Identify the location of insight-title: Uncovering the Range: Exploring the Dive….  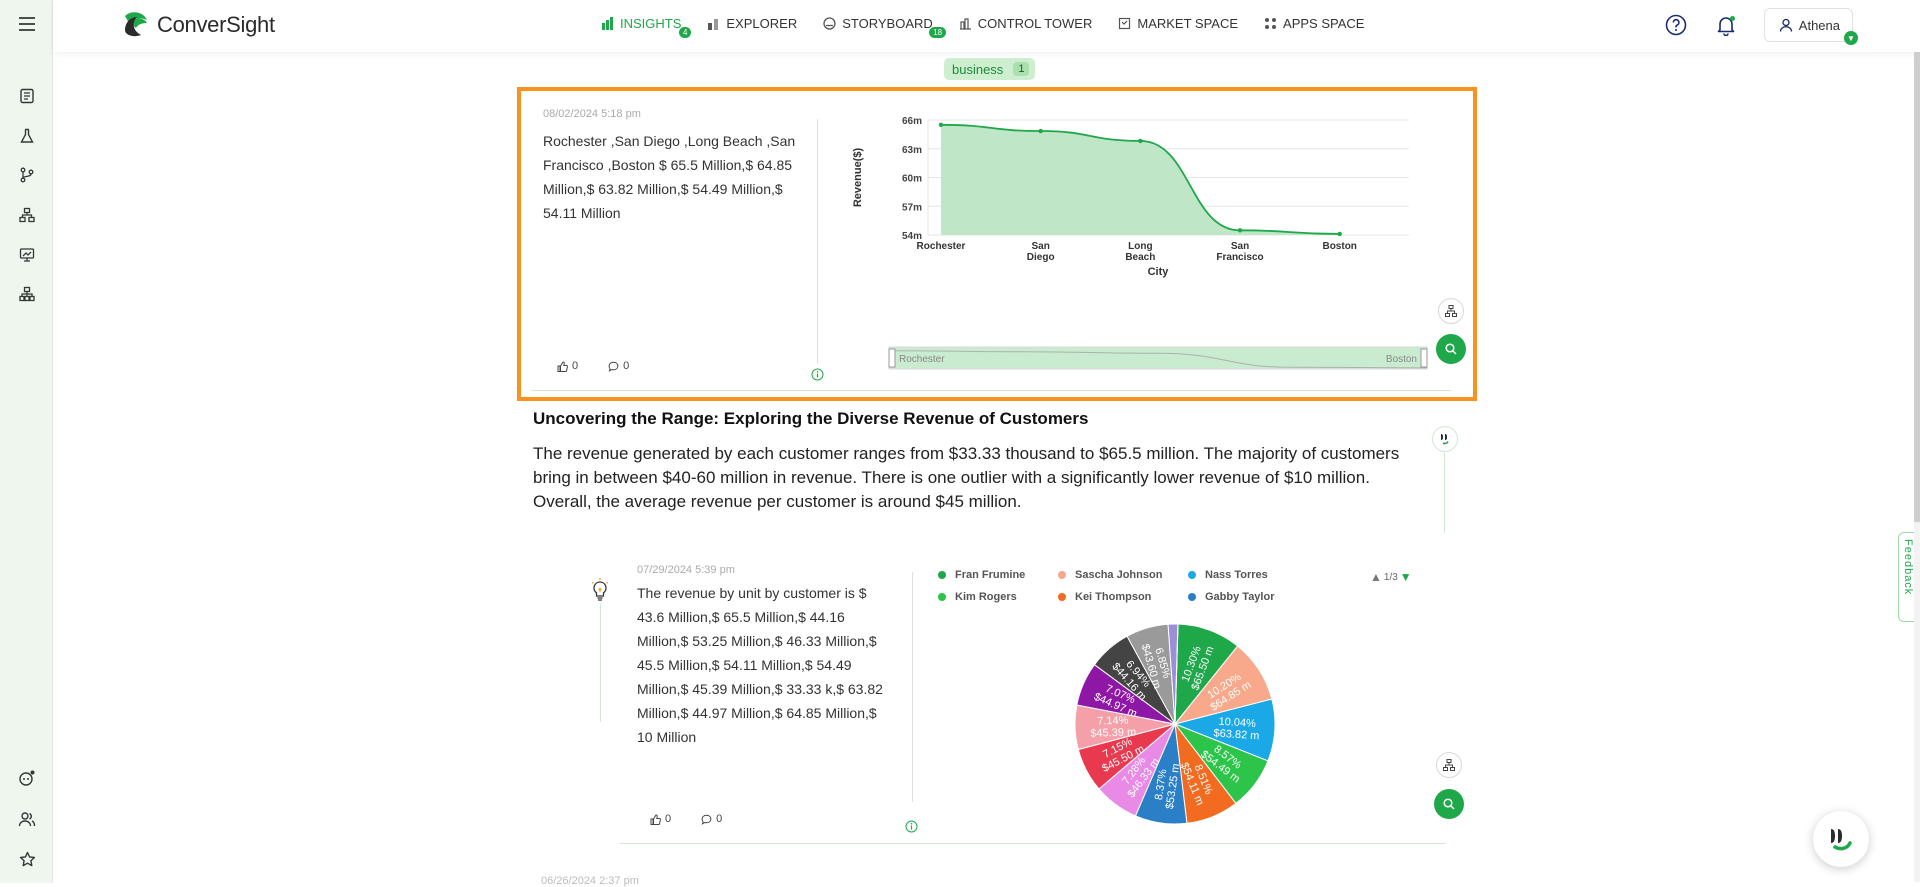
(811, 418).